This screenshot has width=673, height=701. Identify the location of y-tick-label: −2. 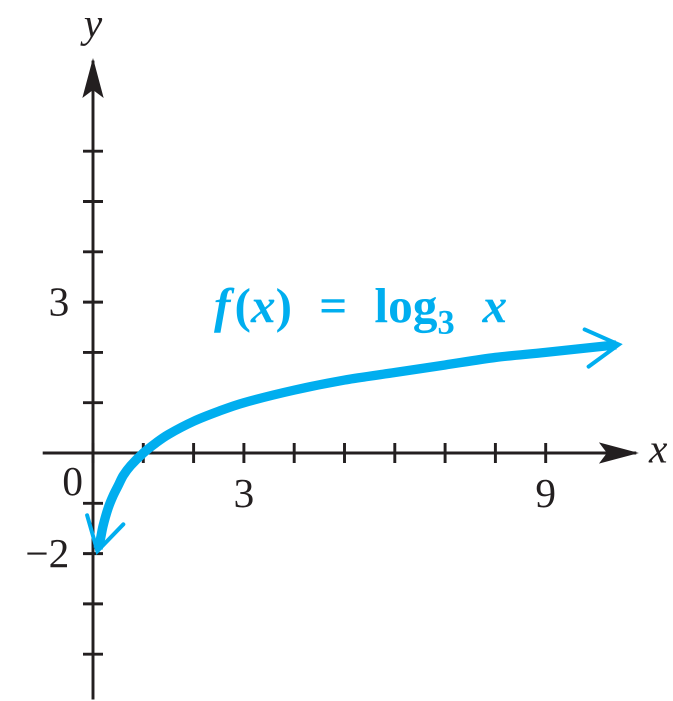
(47, 554).